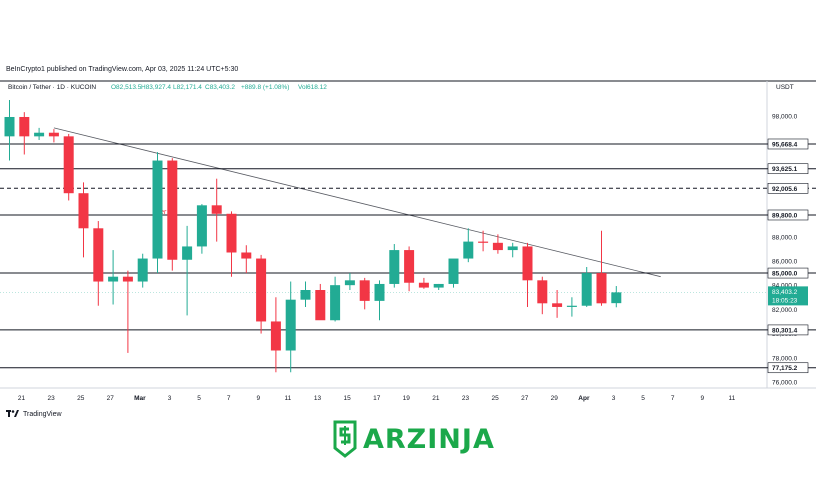  I want to click on x-tick-label: 13, so click(318, 398).